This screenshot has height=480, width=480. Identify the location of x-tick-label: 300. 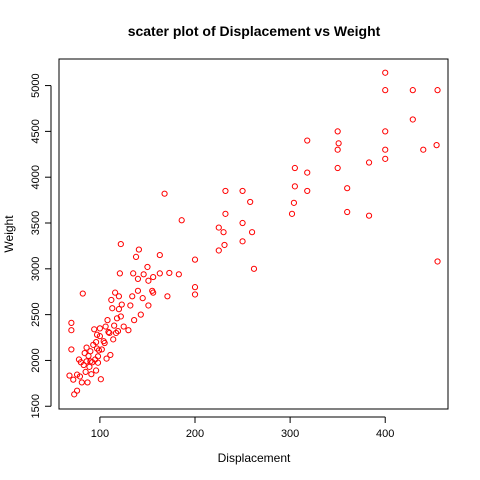
(290, 434).